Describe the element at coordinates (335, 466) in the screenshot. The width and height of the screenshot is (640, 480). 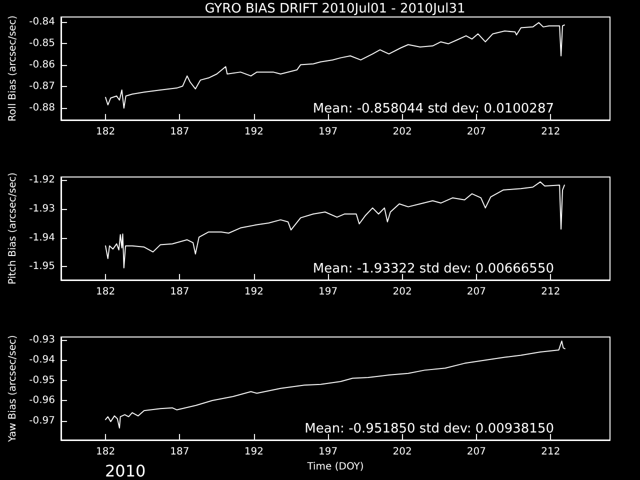
I see `x-axis-title: Time (DOY)` at that location.